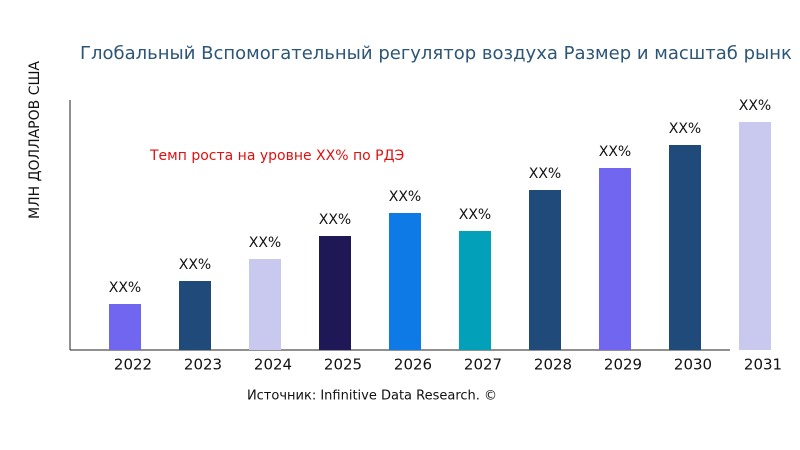  Describe the element at coordinates (133, 365) in the screenshot. I see `x-tick-label: 2022` at that location.